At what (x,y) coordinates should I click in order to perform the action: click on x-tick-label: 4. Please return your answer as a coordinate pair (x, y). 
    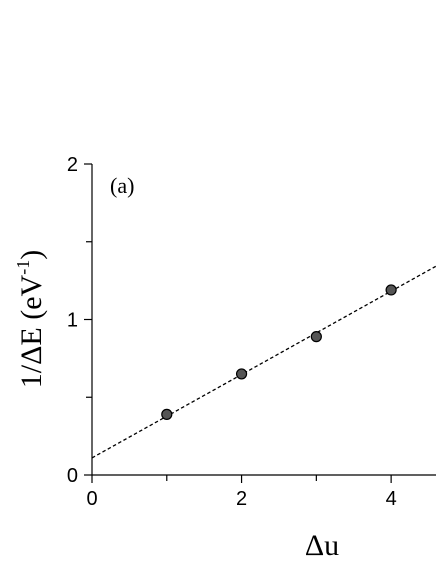
    Looking at the image, I should click on (391, 499).